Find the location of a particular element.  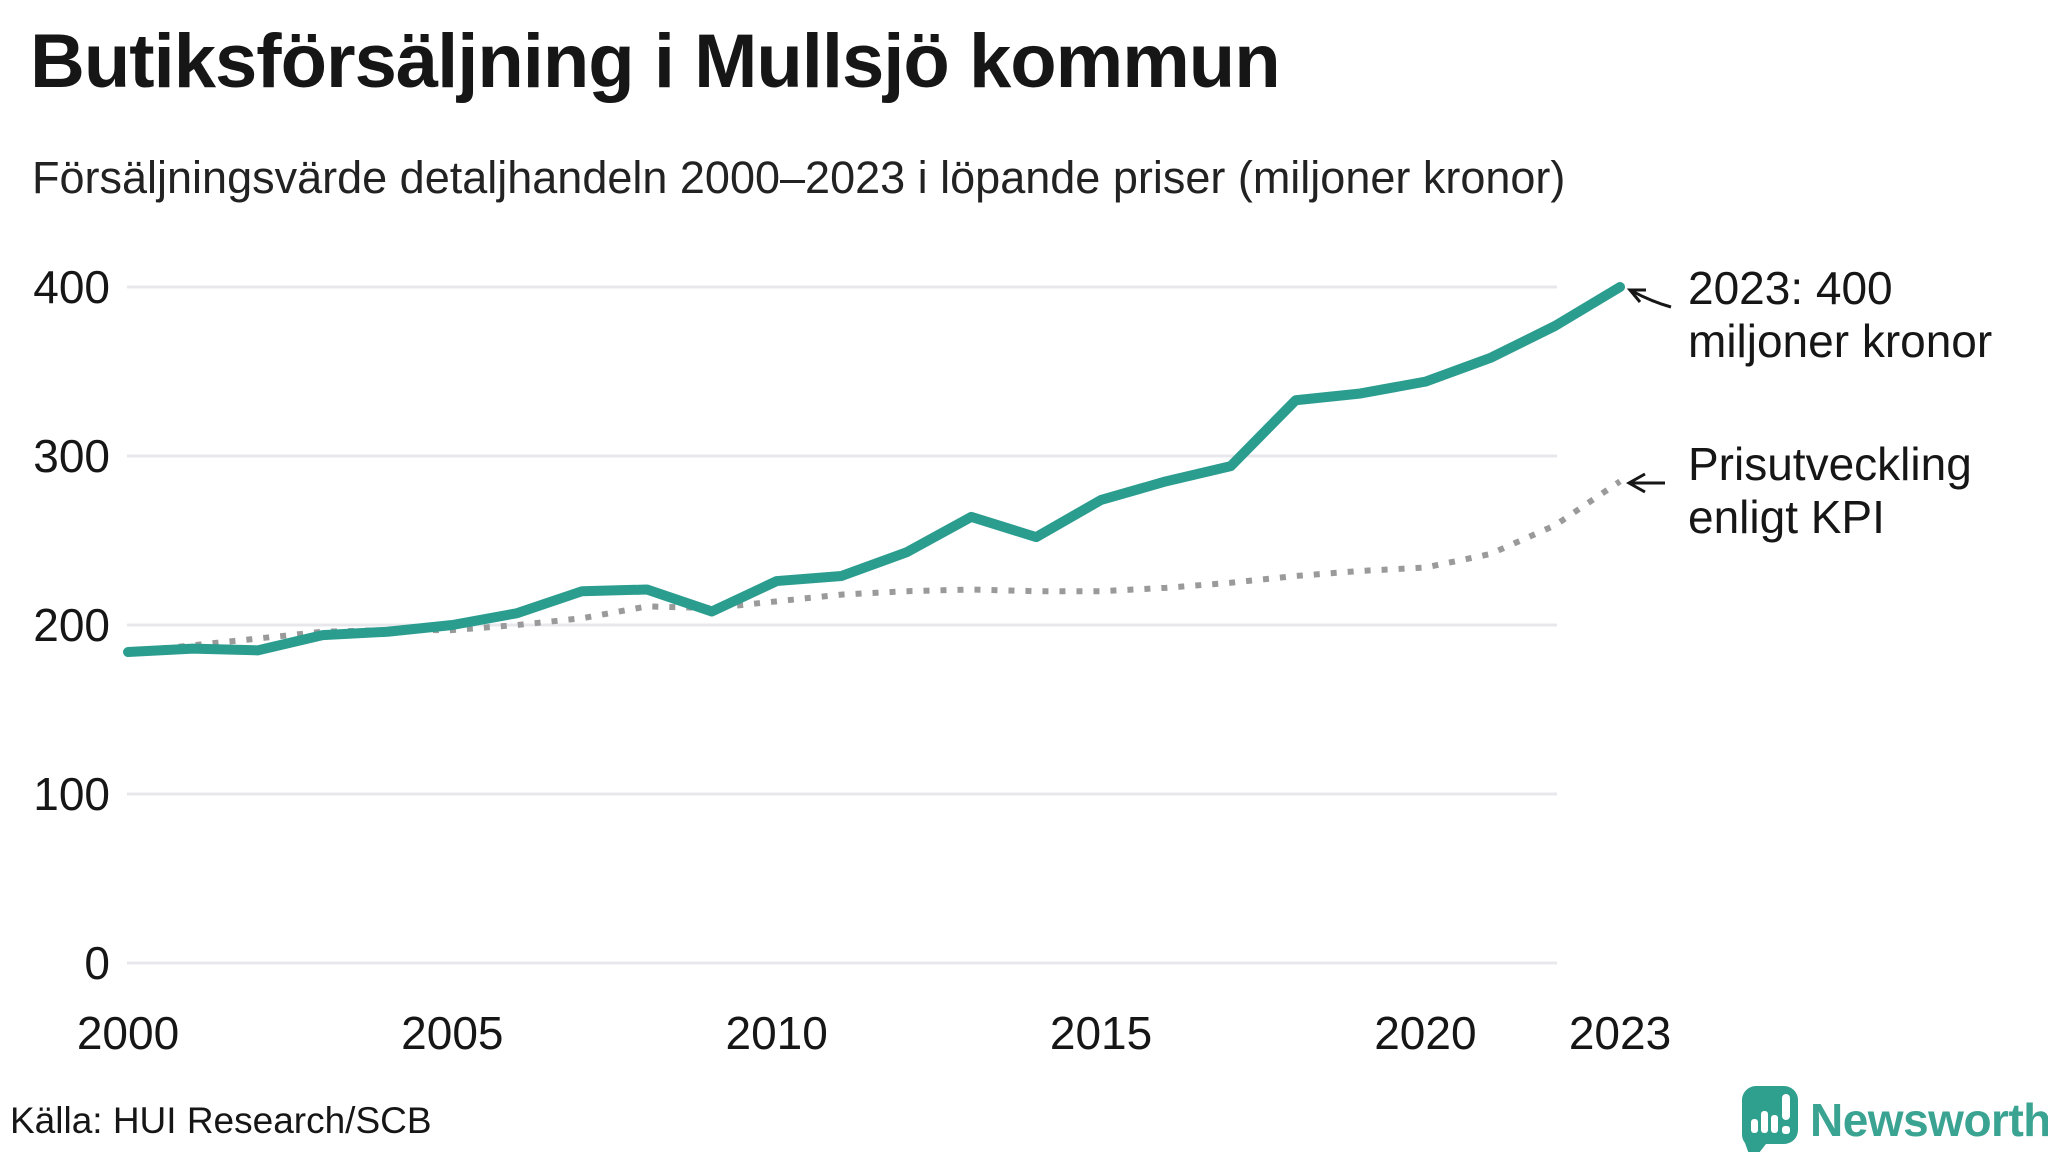

logo-exclamation-bar is located at coordinates (1786, 1107).